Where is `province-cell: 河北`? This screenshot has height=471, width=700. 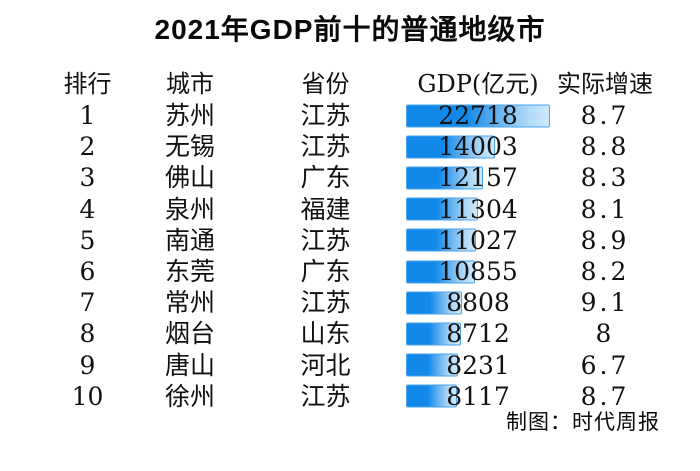 province-cell: 河北 is located at coordinates (325, 365).